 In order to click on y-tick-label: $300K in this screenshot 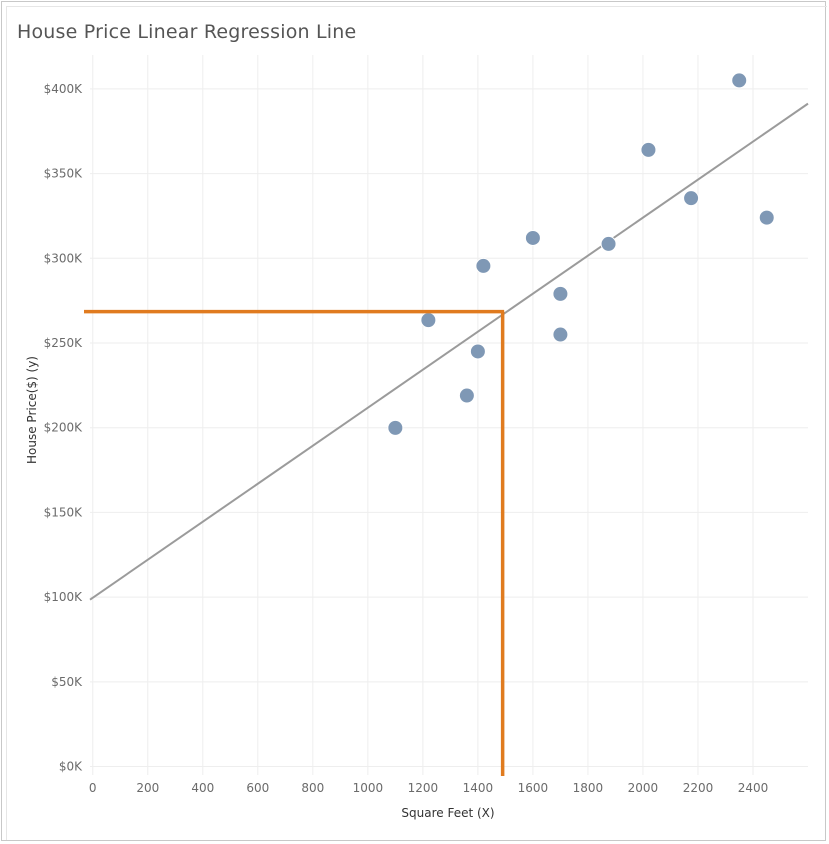, I will do `click(64, 258)`.